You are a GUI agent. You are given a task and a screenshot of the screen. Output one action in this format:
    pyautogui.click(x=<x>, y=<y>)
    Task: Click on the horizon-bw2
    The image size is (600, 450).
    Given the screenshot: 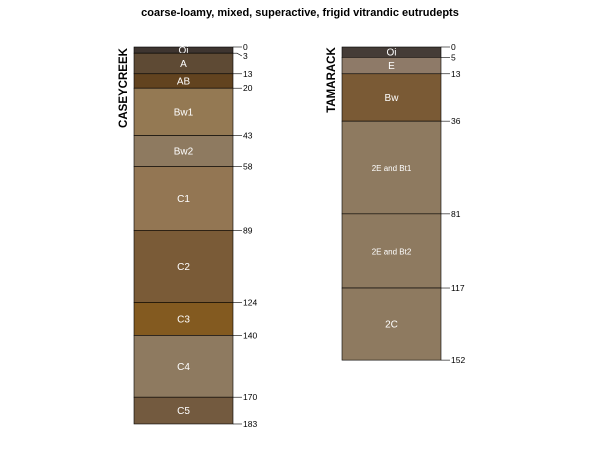 What is the action you would take?
    pyautogui.click(x=183, y=151)
    